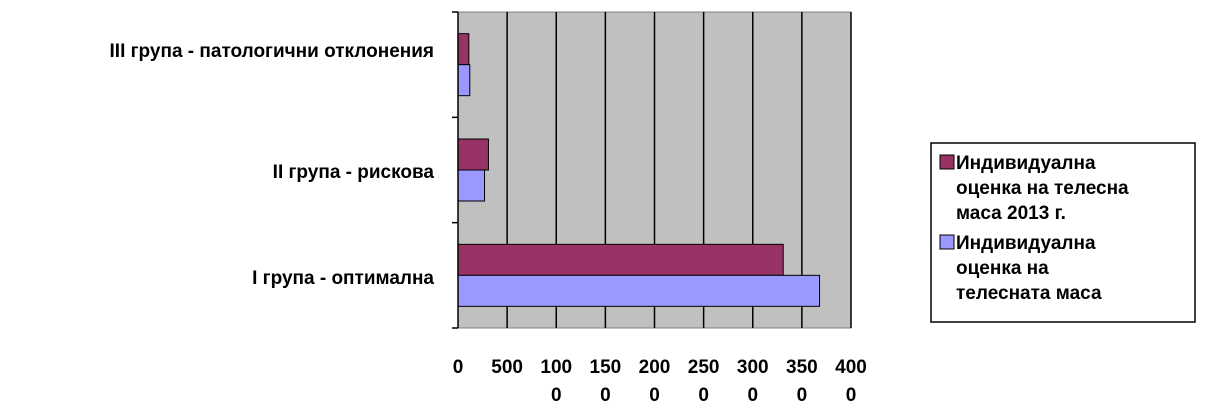 This screenshot has width=1213, height=407. What do you see at coordinates (272, 51) in the screenshot?
I see `category-label-3: III група - патологични отклонения` at bounding box center [272, 51].